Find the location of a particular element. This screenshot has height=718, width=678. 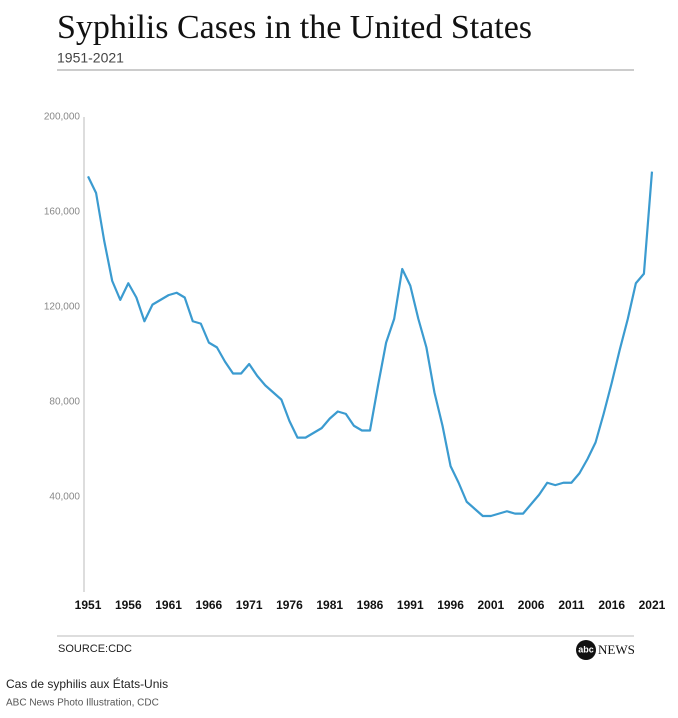

x-tick-label: 1991 is located at coordinates (410, 605).